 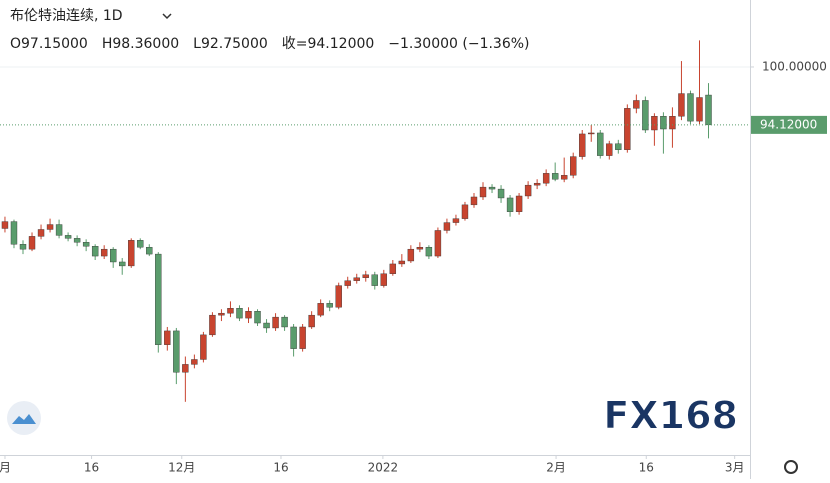 I want to click on logo-mountain, so click(x=24, y=419).